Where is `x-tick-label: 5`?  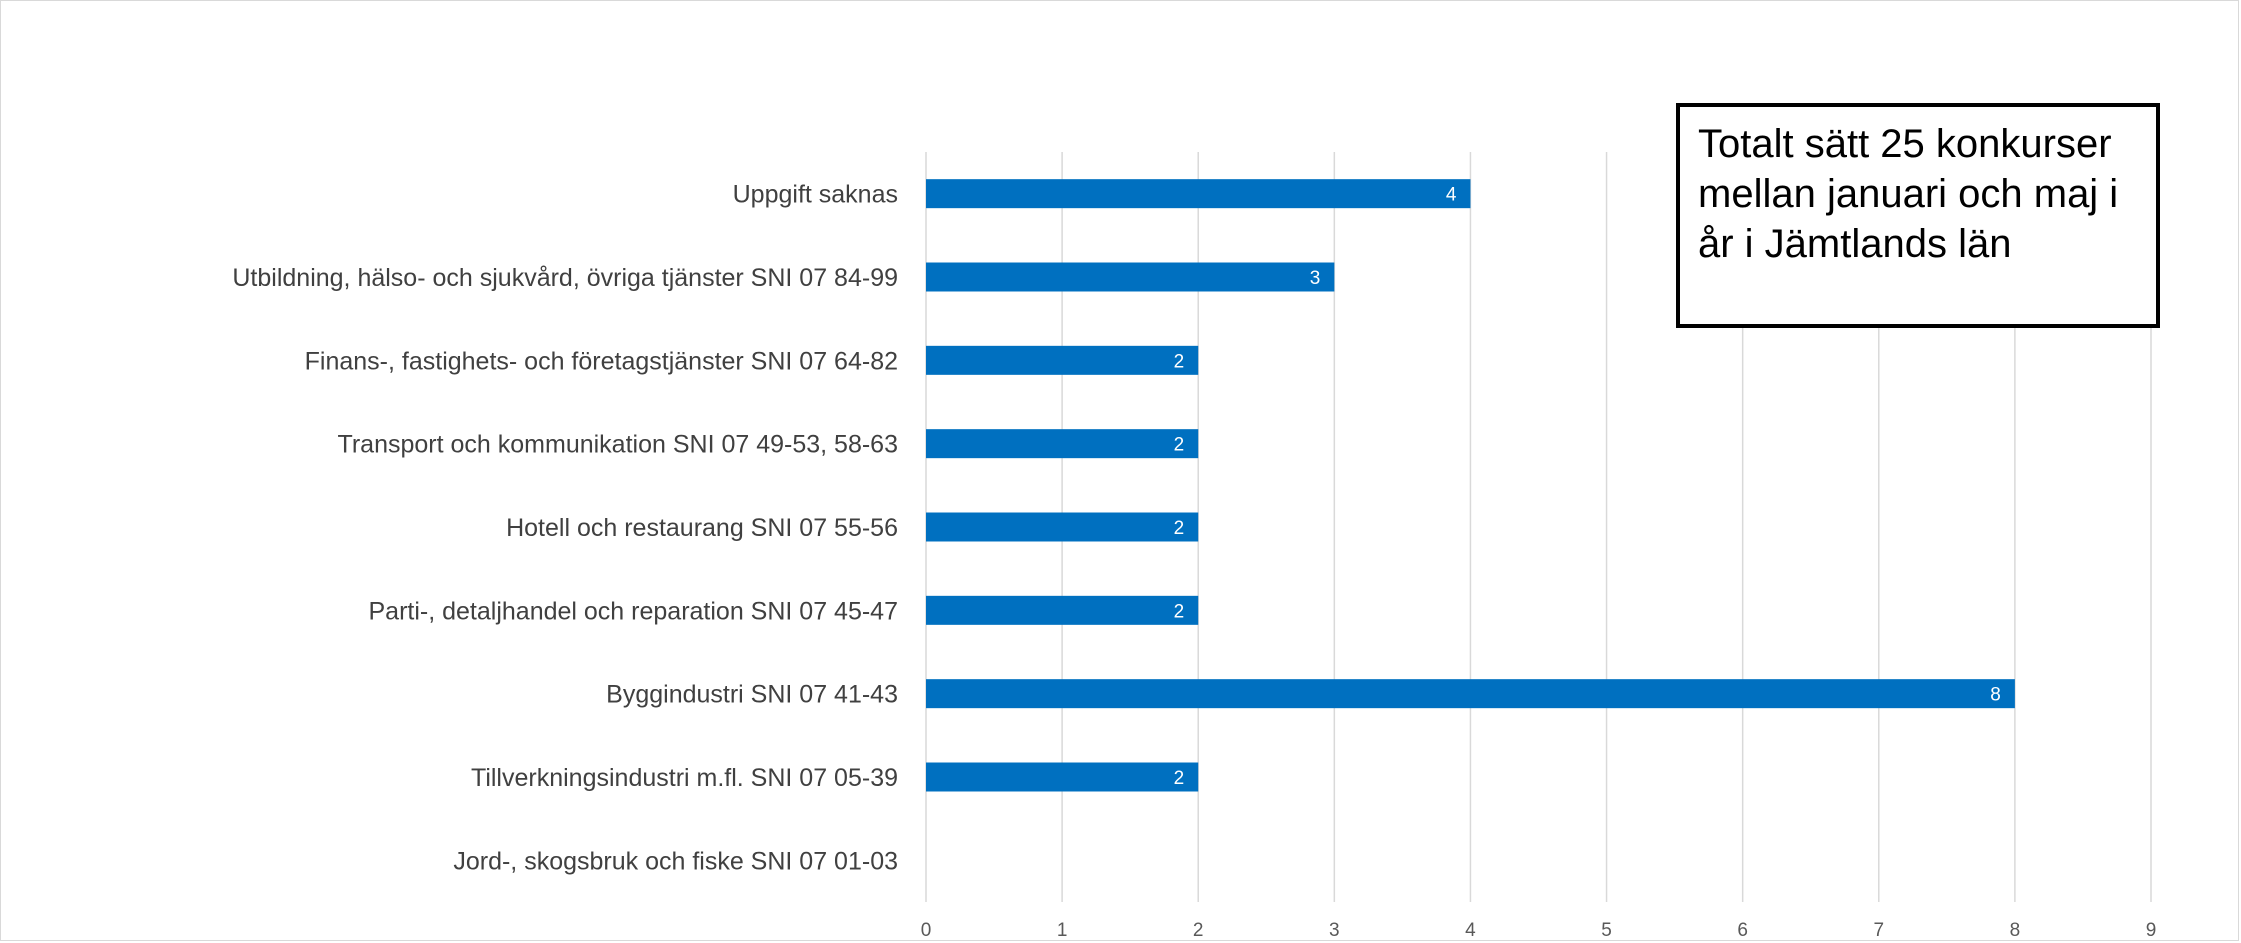 x-tick-label: 5 is located at coordinates (1606, 930).